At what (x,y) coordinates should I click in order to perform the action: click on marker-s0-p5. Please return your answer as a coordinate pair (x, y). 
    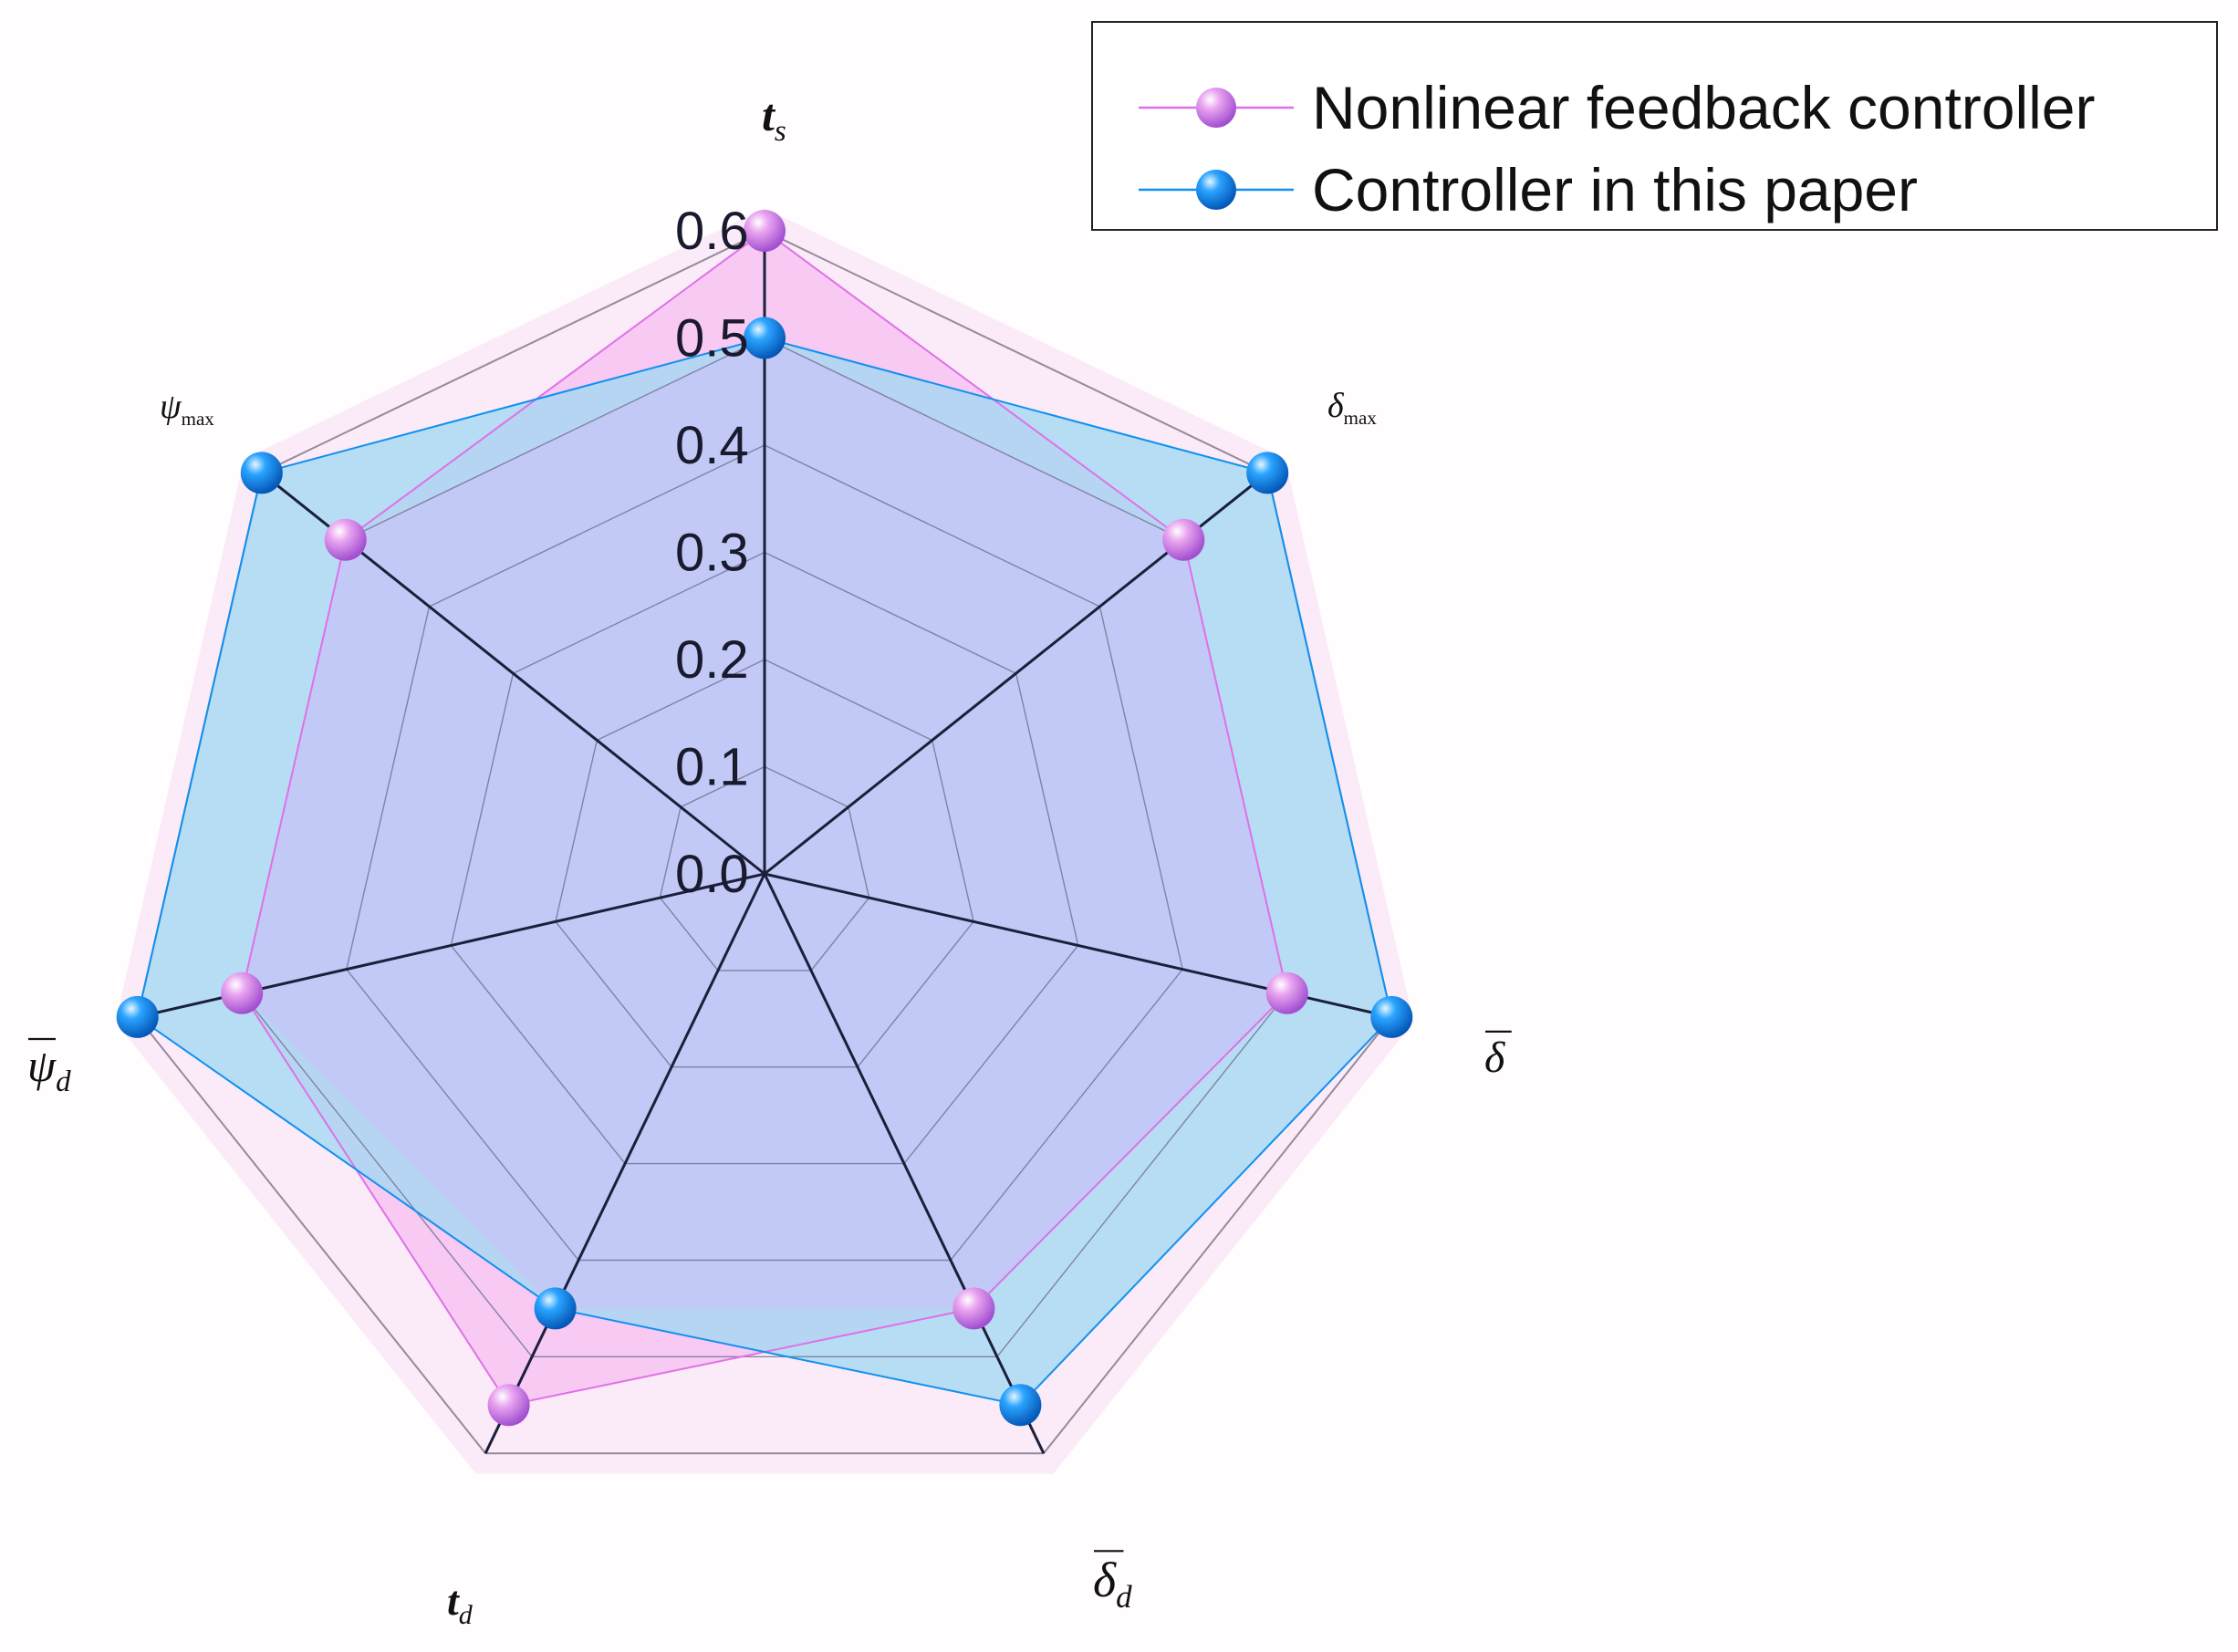
    Looking at the image, I should click on (243, 992).